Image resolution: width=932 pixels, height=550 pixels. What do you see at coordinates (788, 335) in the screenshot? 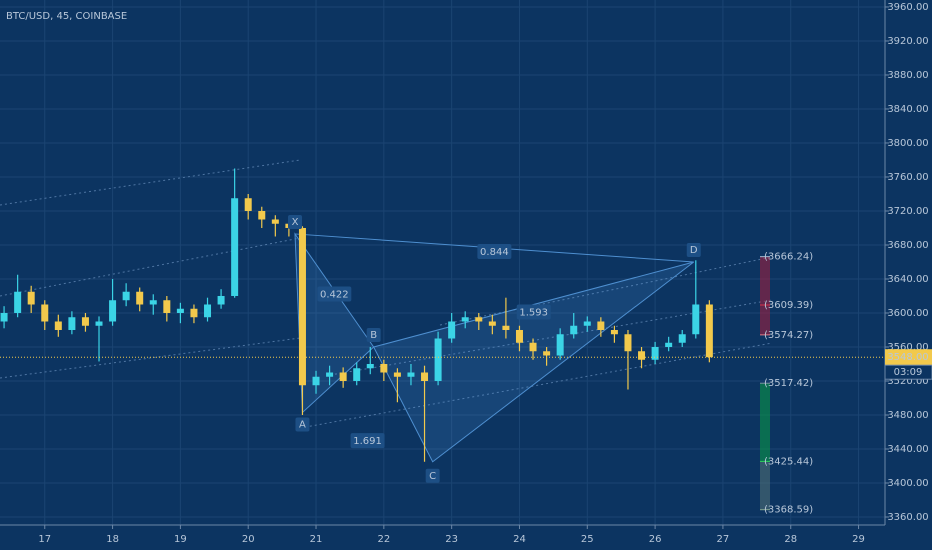
I see `level-label: (3574.27)` at bounding box center [788, 335].